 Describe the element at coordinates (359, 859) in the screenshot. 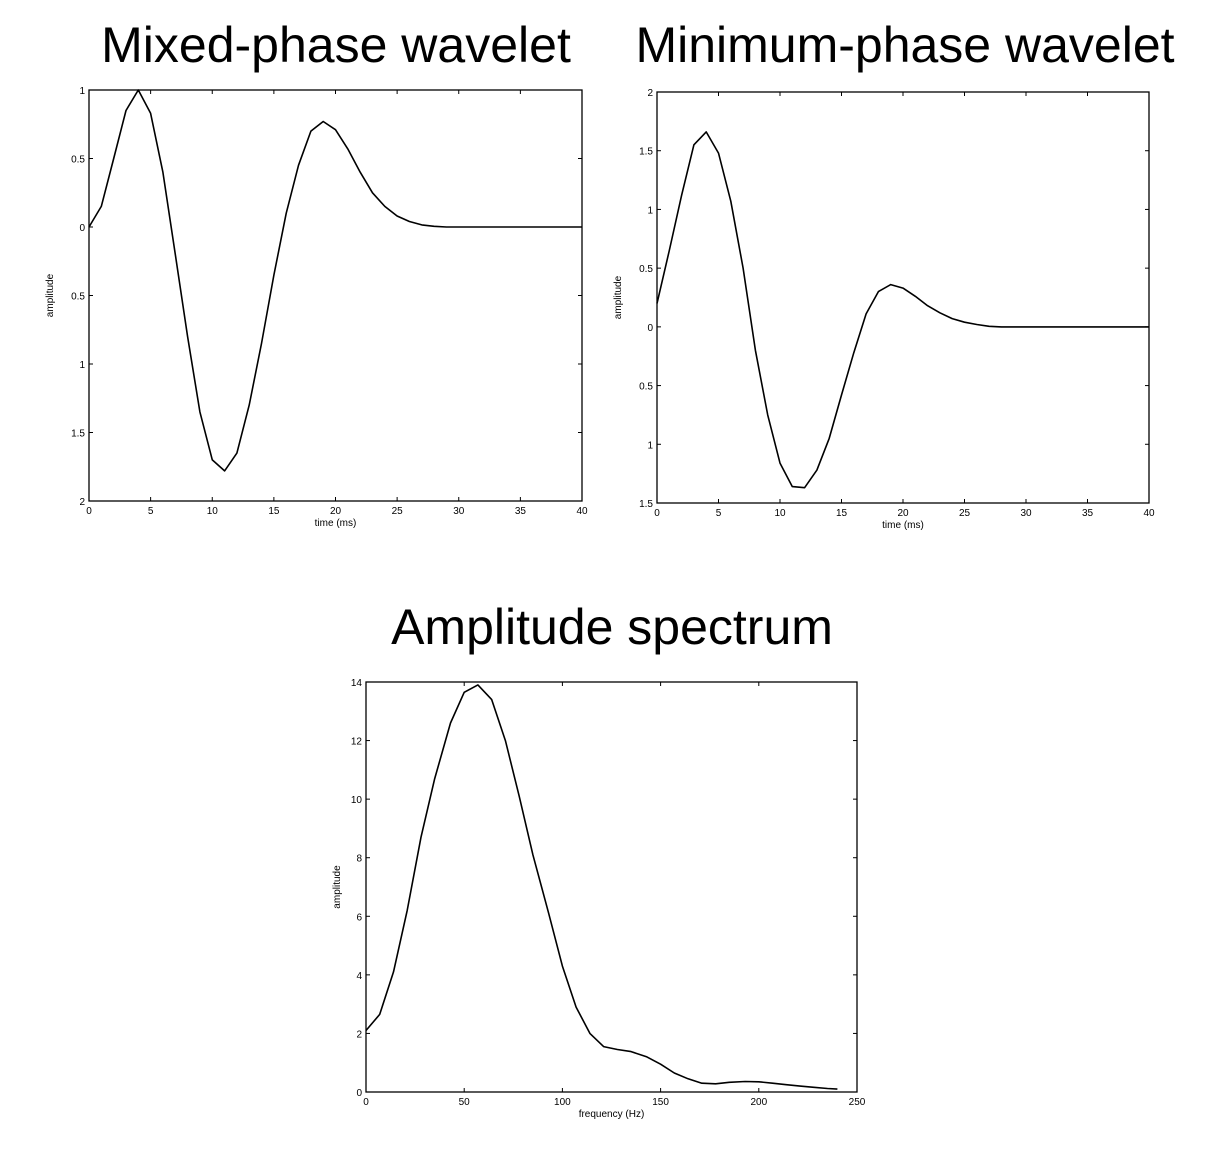

I see `y-tick-label: 8` at that location.